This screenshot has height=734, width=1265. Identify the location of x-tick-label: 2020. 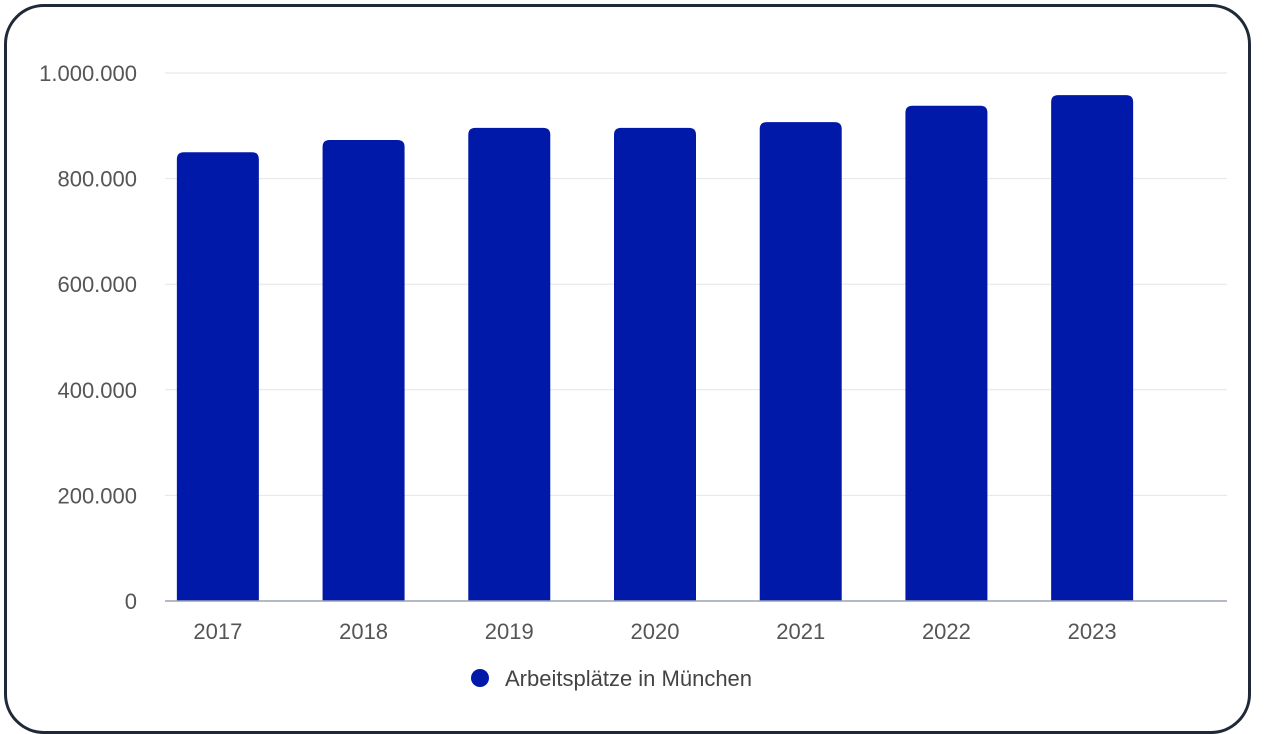
(655, 631).